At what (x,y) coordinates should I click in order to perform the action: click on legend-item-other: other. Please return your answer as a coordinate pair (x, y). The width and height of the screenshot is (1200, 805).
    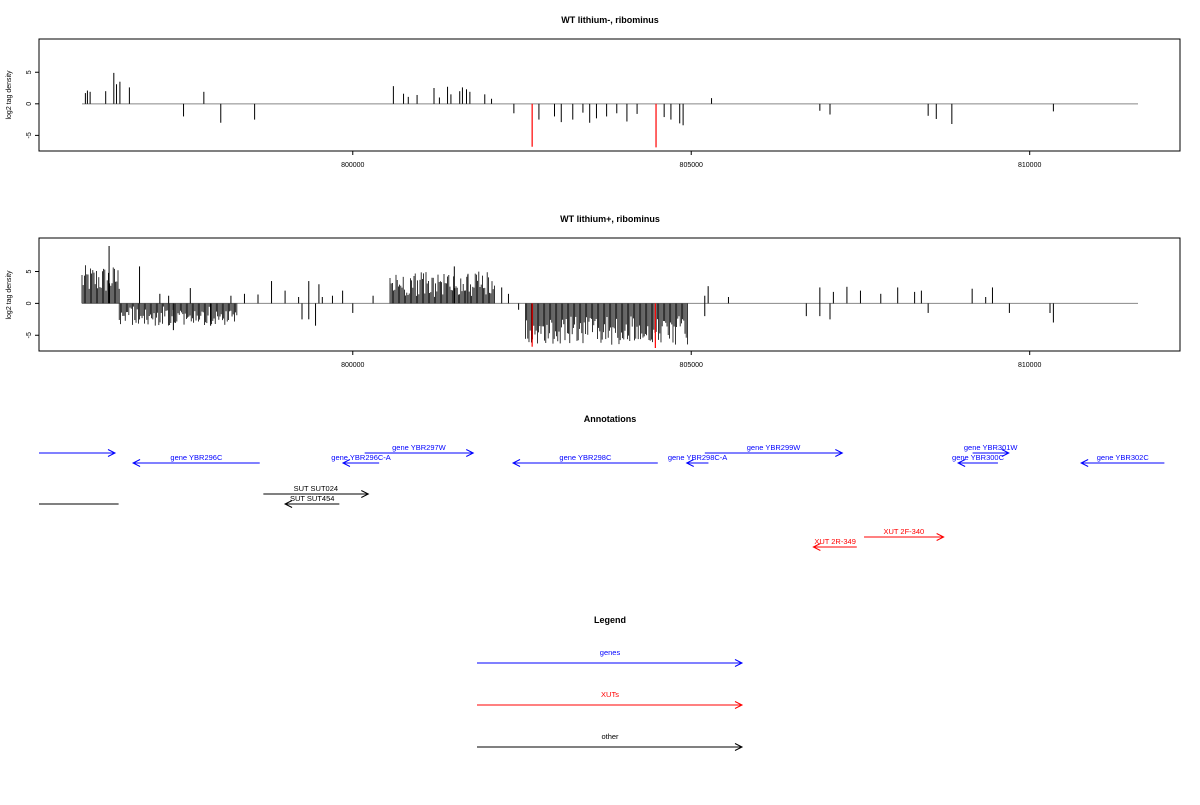
    Looking at the image, I should click on (610, 741).